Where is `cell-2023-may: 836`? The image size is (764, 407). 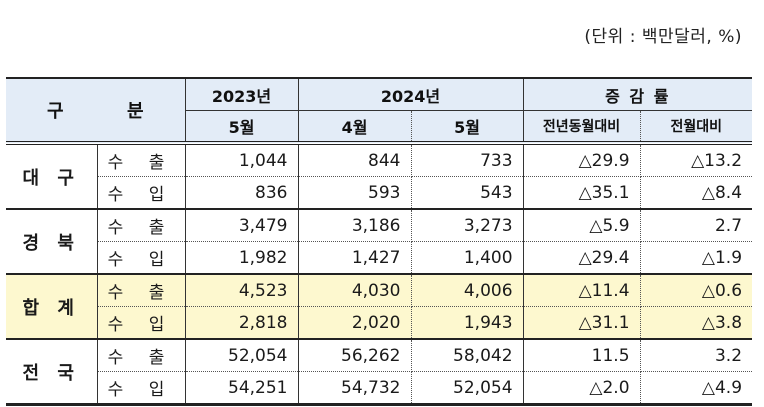
cell-2023-may: 836 is located at coordinates (242, 192).